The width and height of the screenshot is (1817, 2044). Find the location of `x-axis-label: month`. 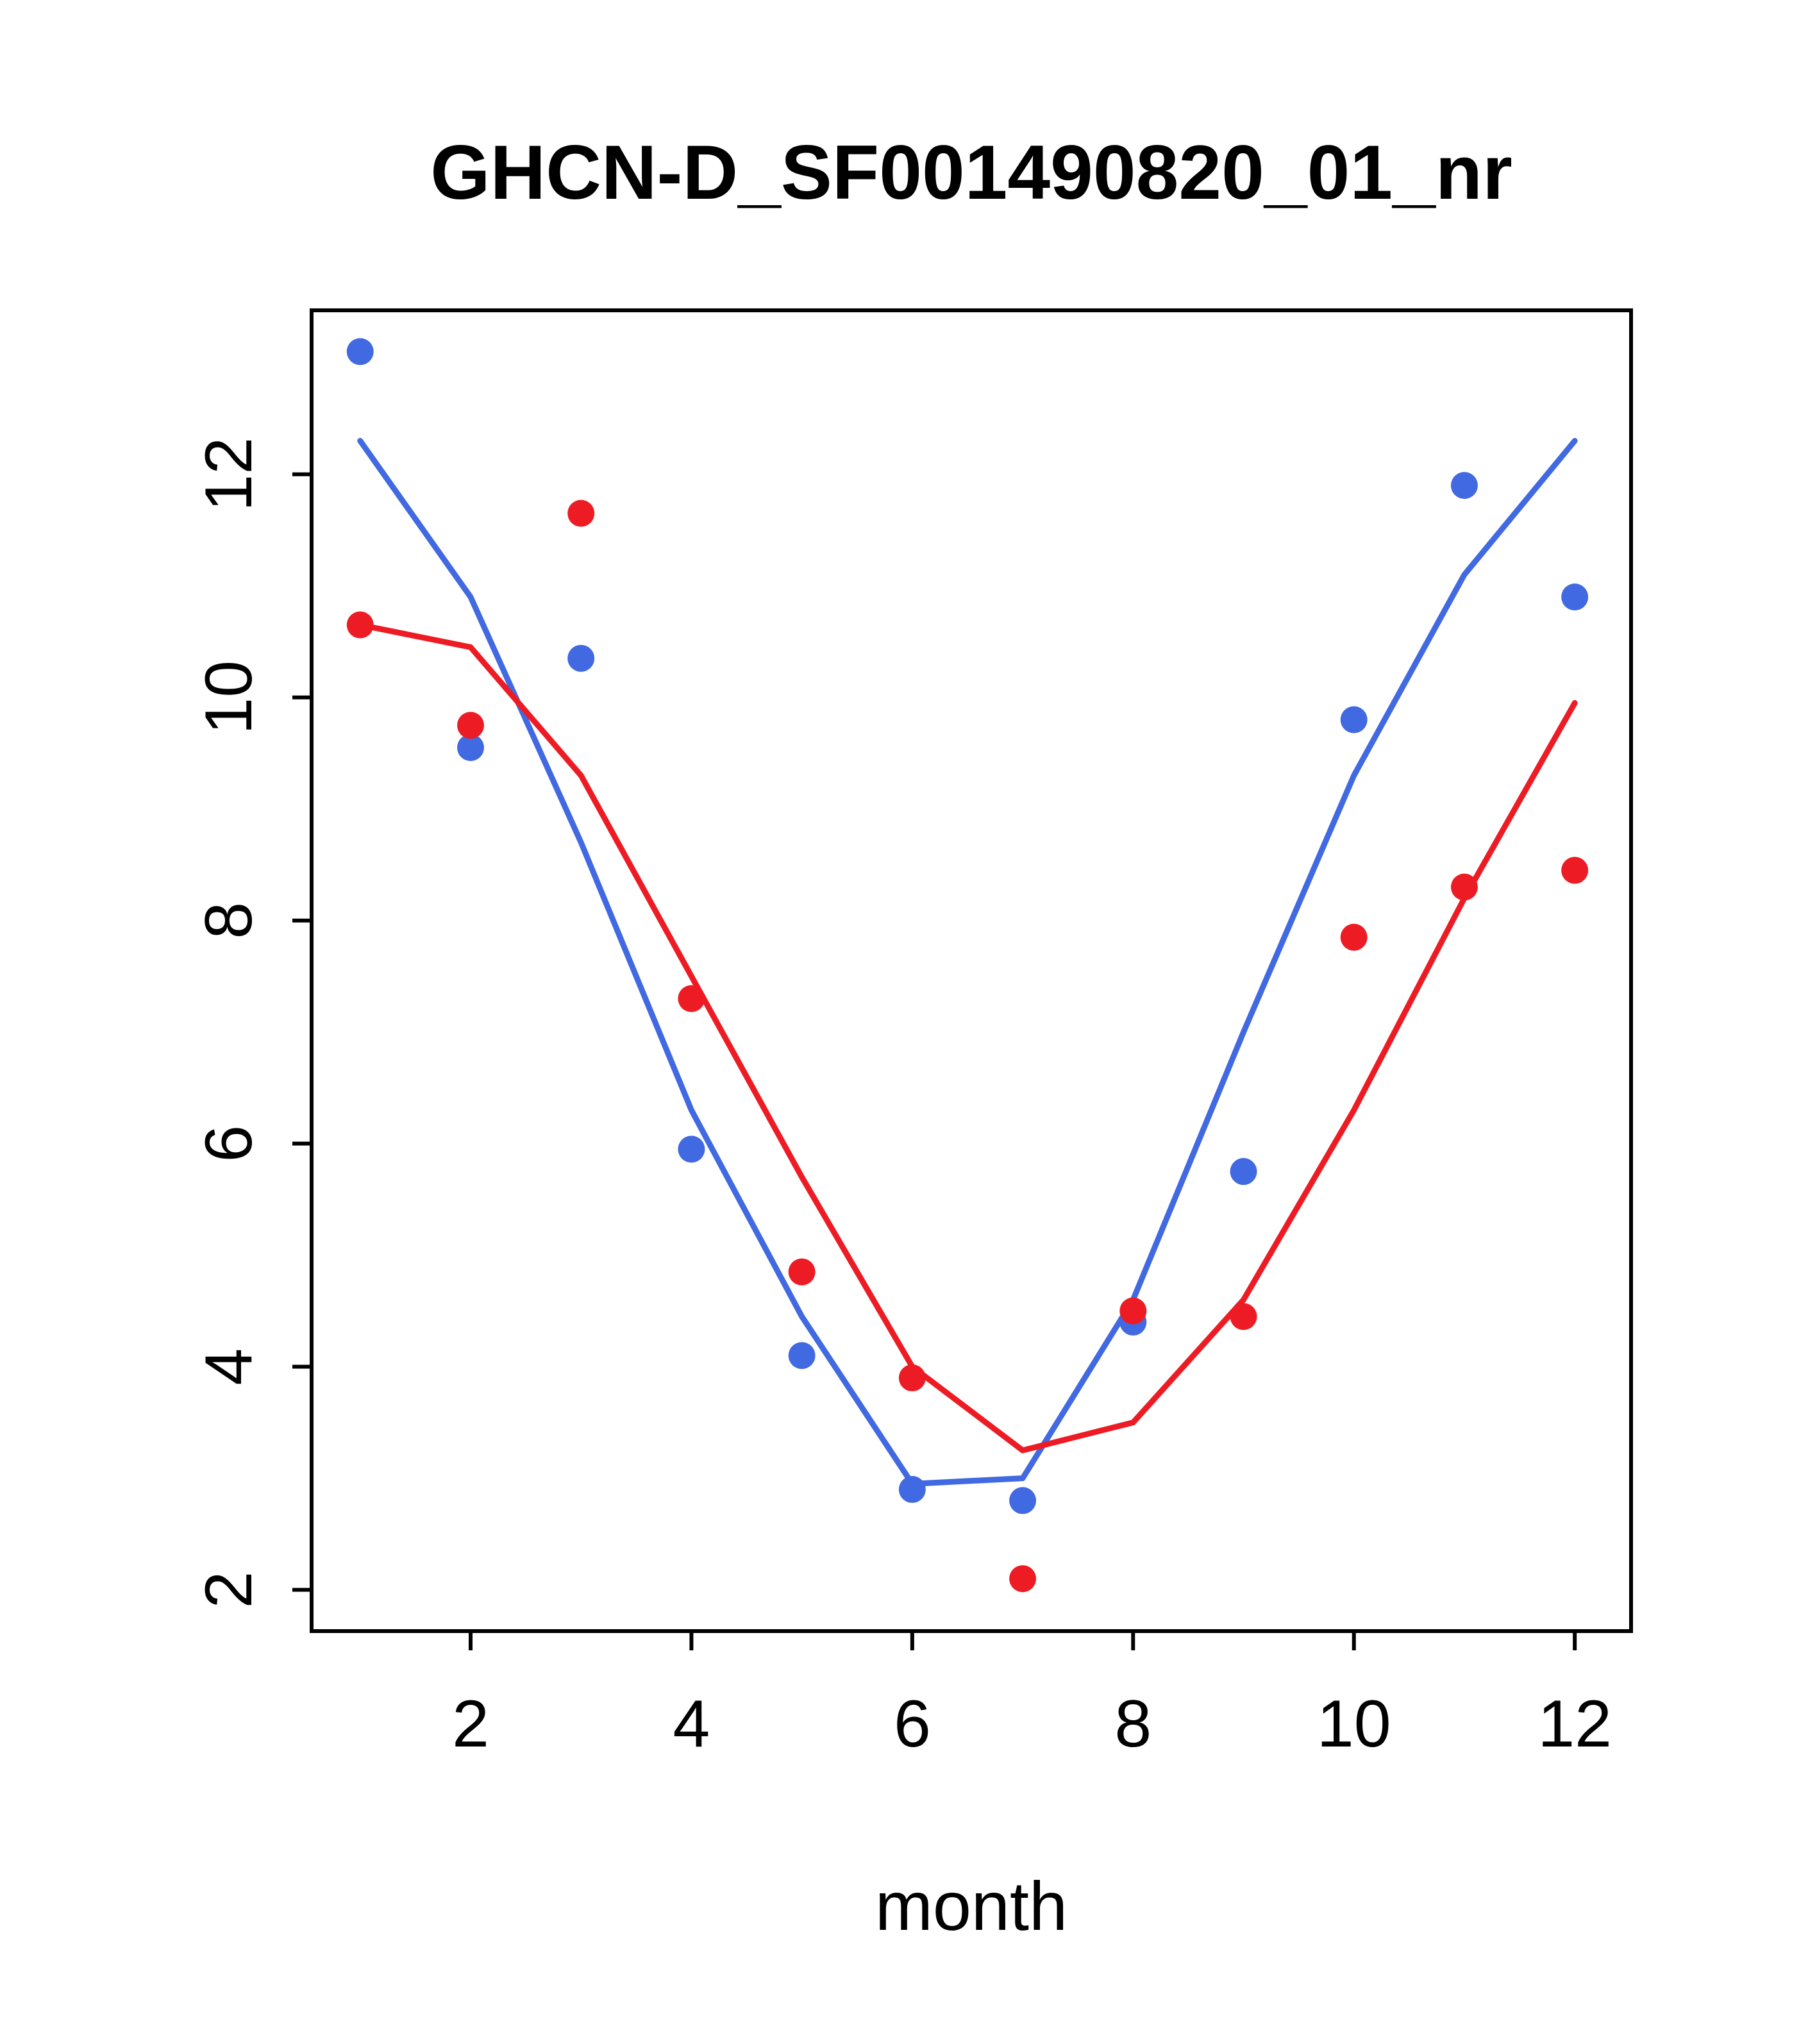

x-axis-label: month is located at coordinates (972, 1906).